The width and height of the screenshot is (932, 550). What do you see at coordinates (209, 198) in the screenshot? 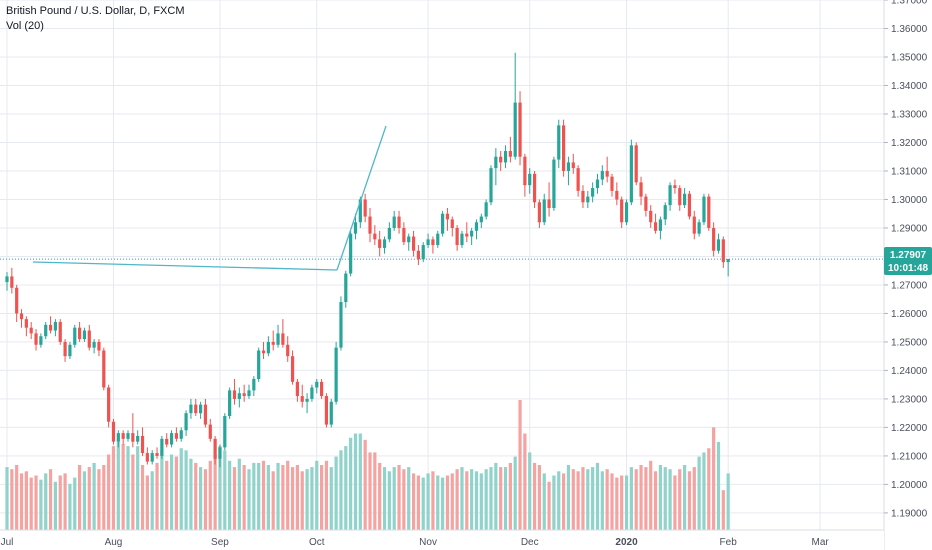
I see `trendline-drawings` at bounding box center [209, 198].